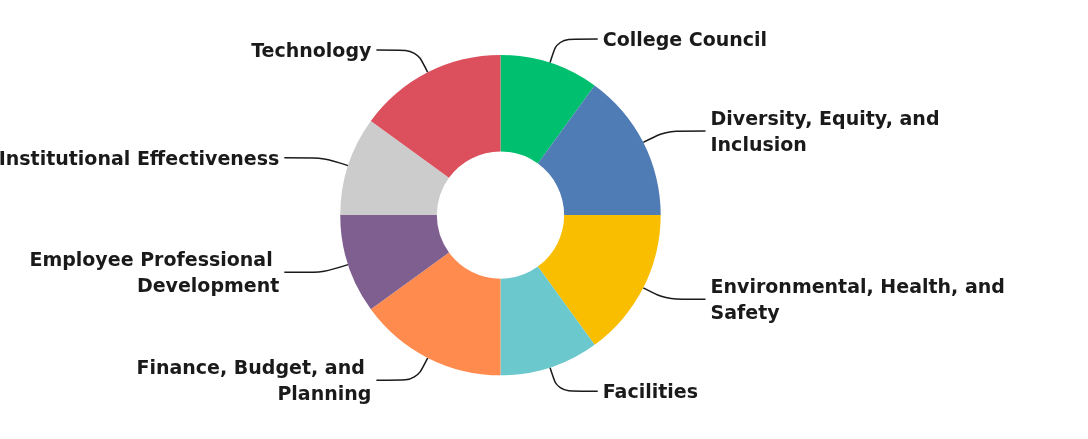  Describe the element at coordinates (254, 380) in the screenshot. I see `slice-label: Finance, Budget, and Planning` at that location.